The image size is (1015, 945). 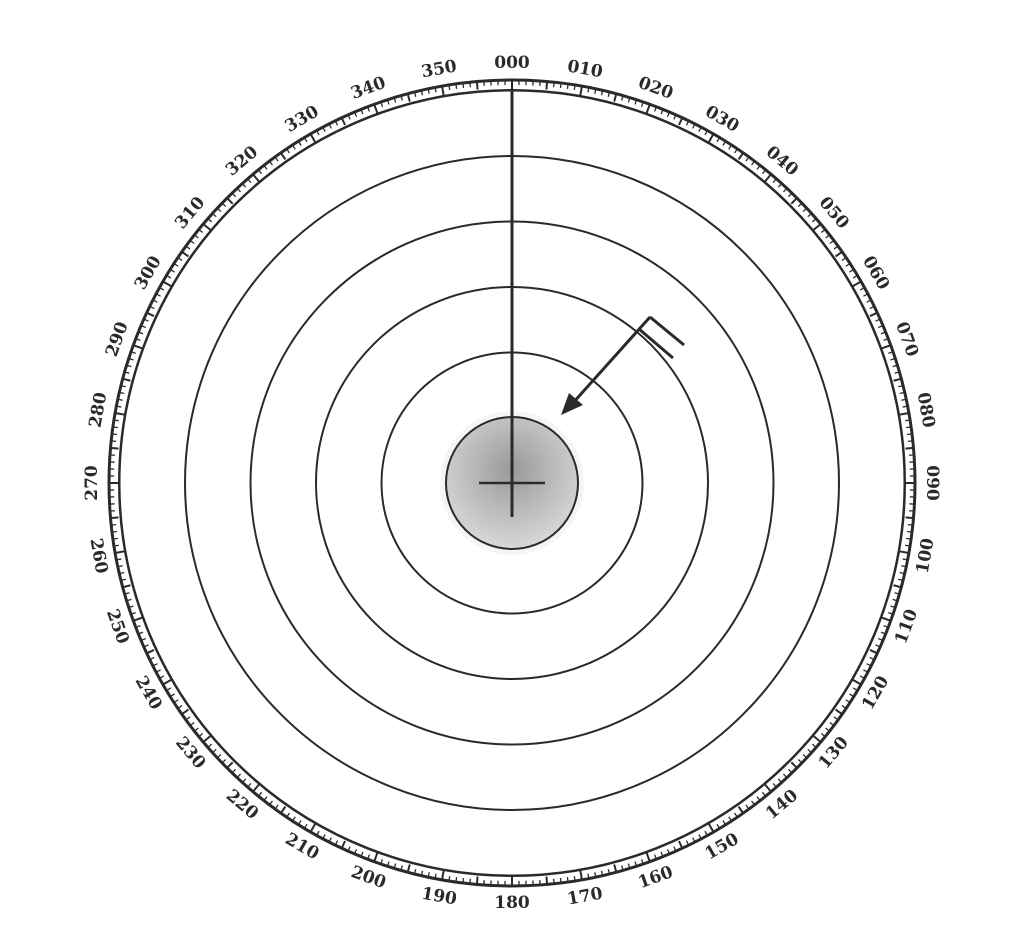 I want to click on bearing-label: 160, so click(x=656, y=877).